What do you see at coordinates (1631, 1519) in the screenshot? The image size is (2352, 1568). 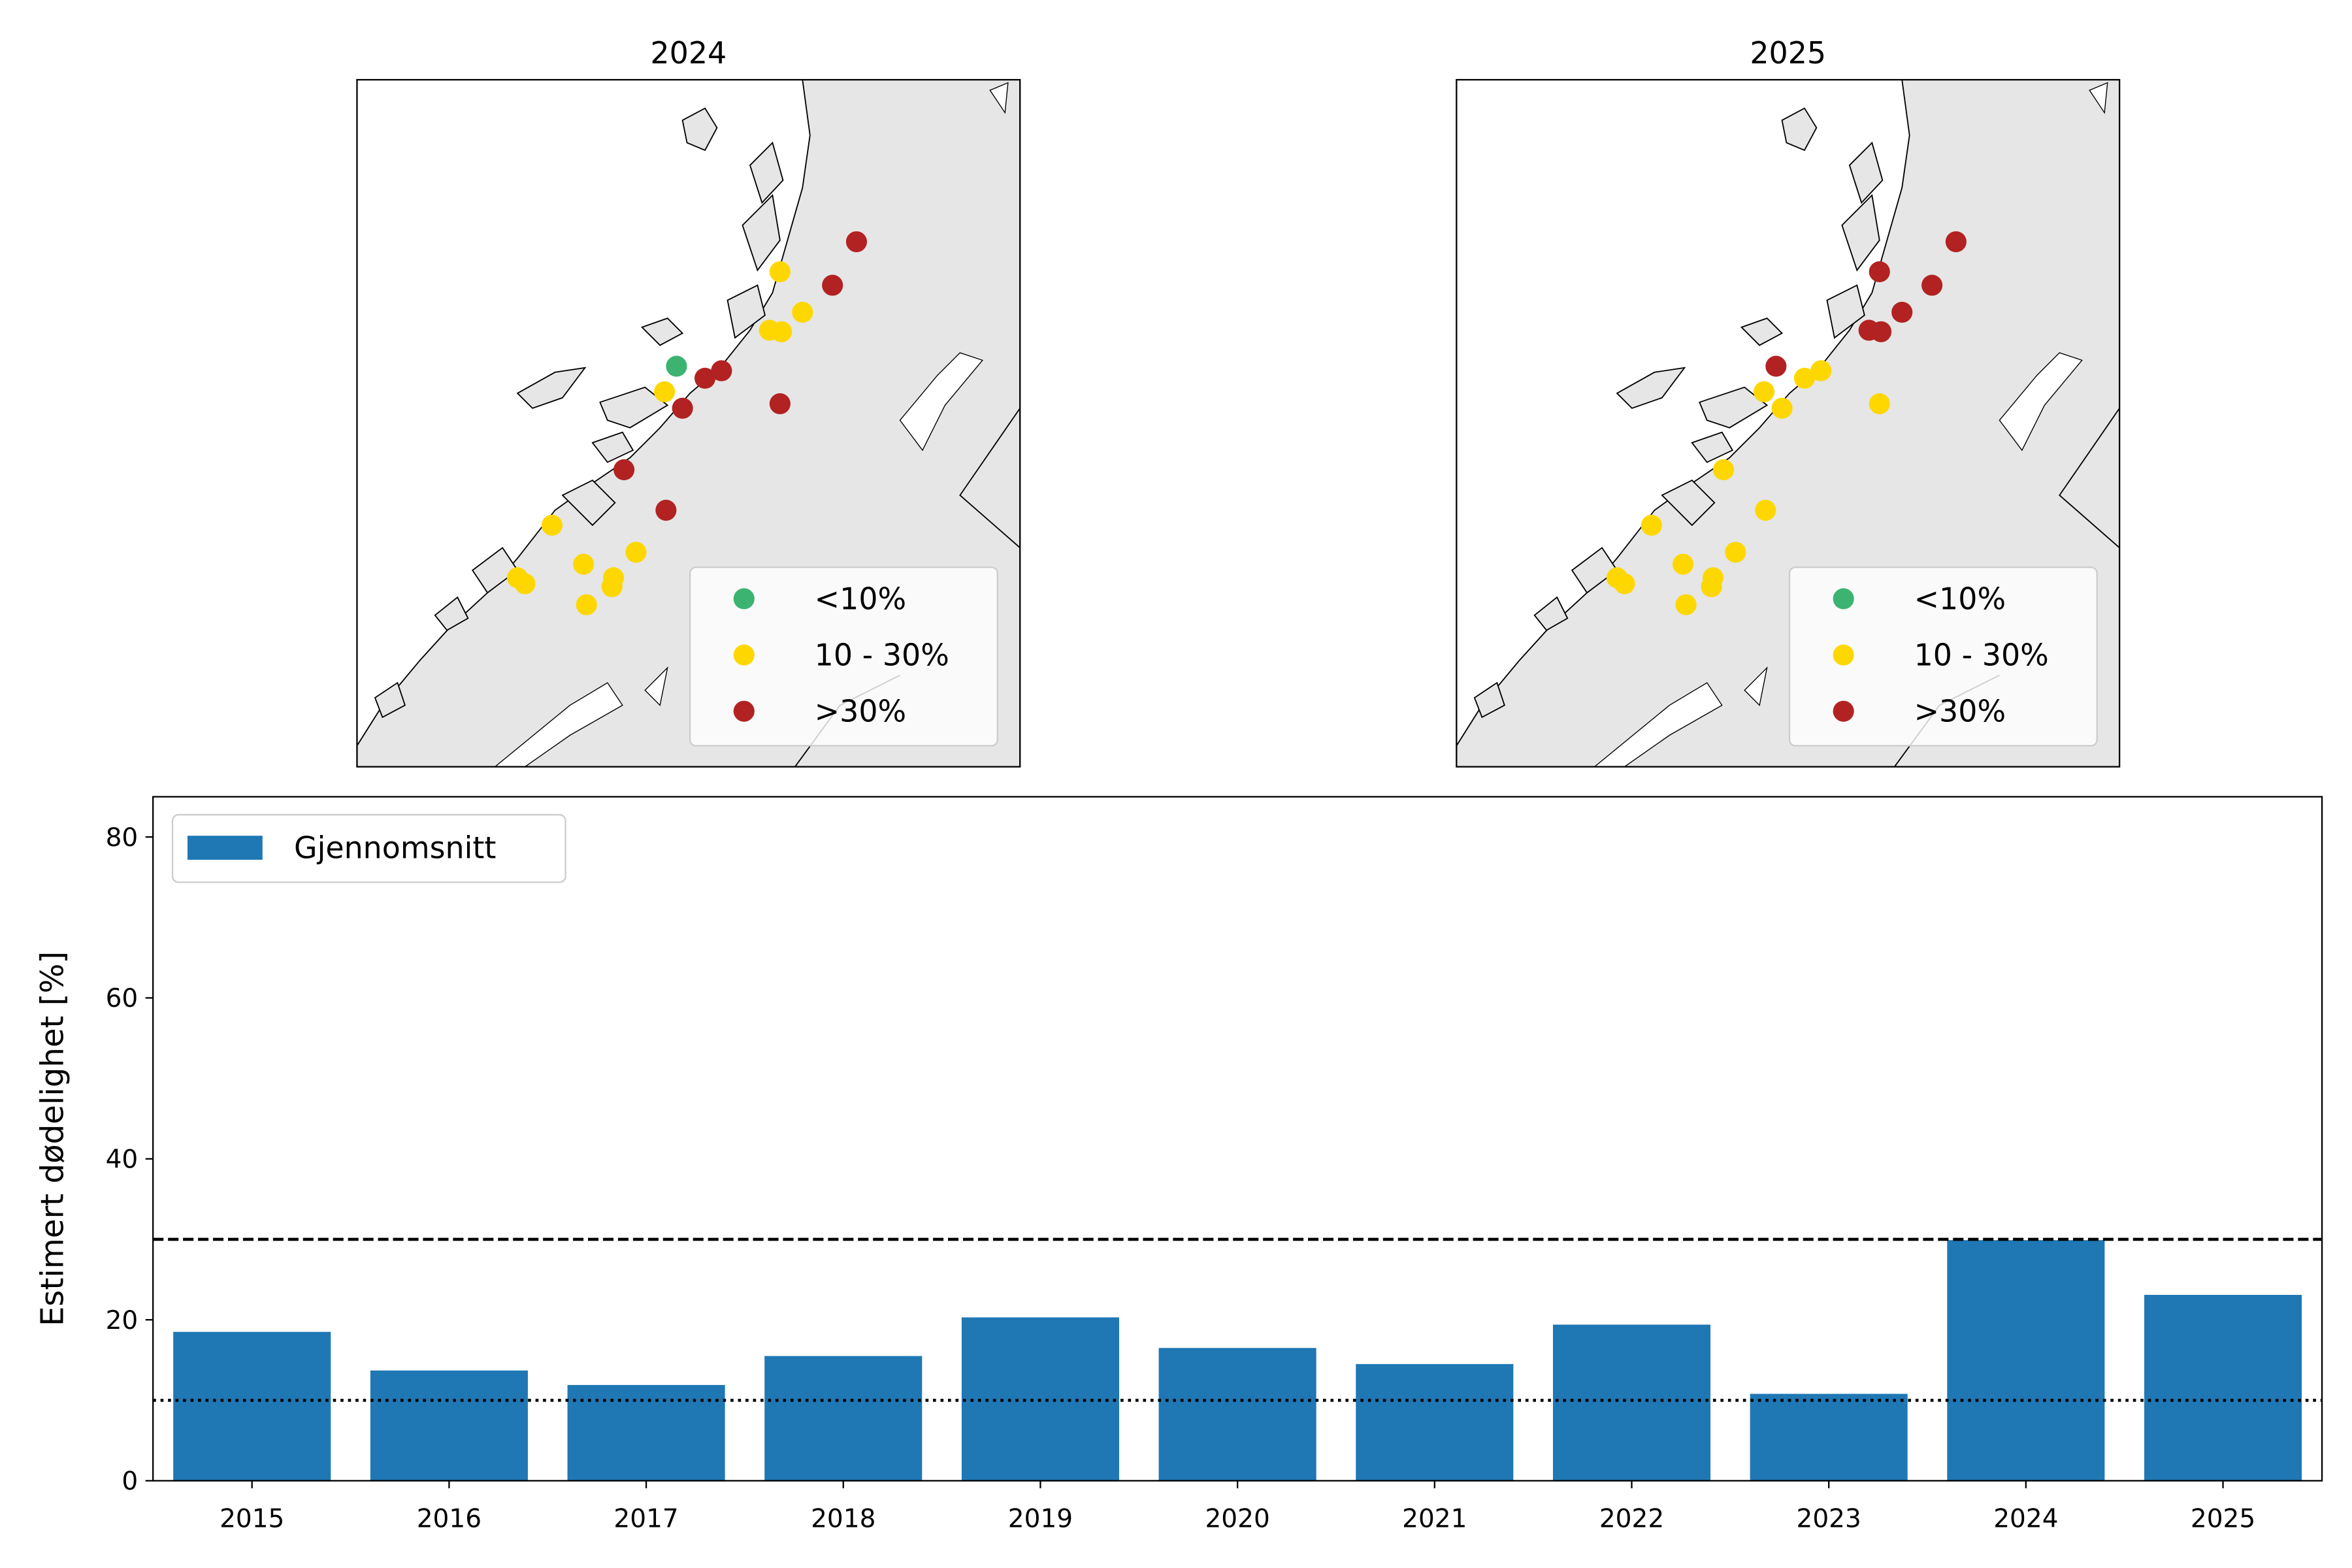 I see `x-tick-label: 2022` at bounding box center [1631, 1519].